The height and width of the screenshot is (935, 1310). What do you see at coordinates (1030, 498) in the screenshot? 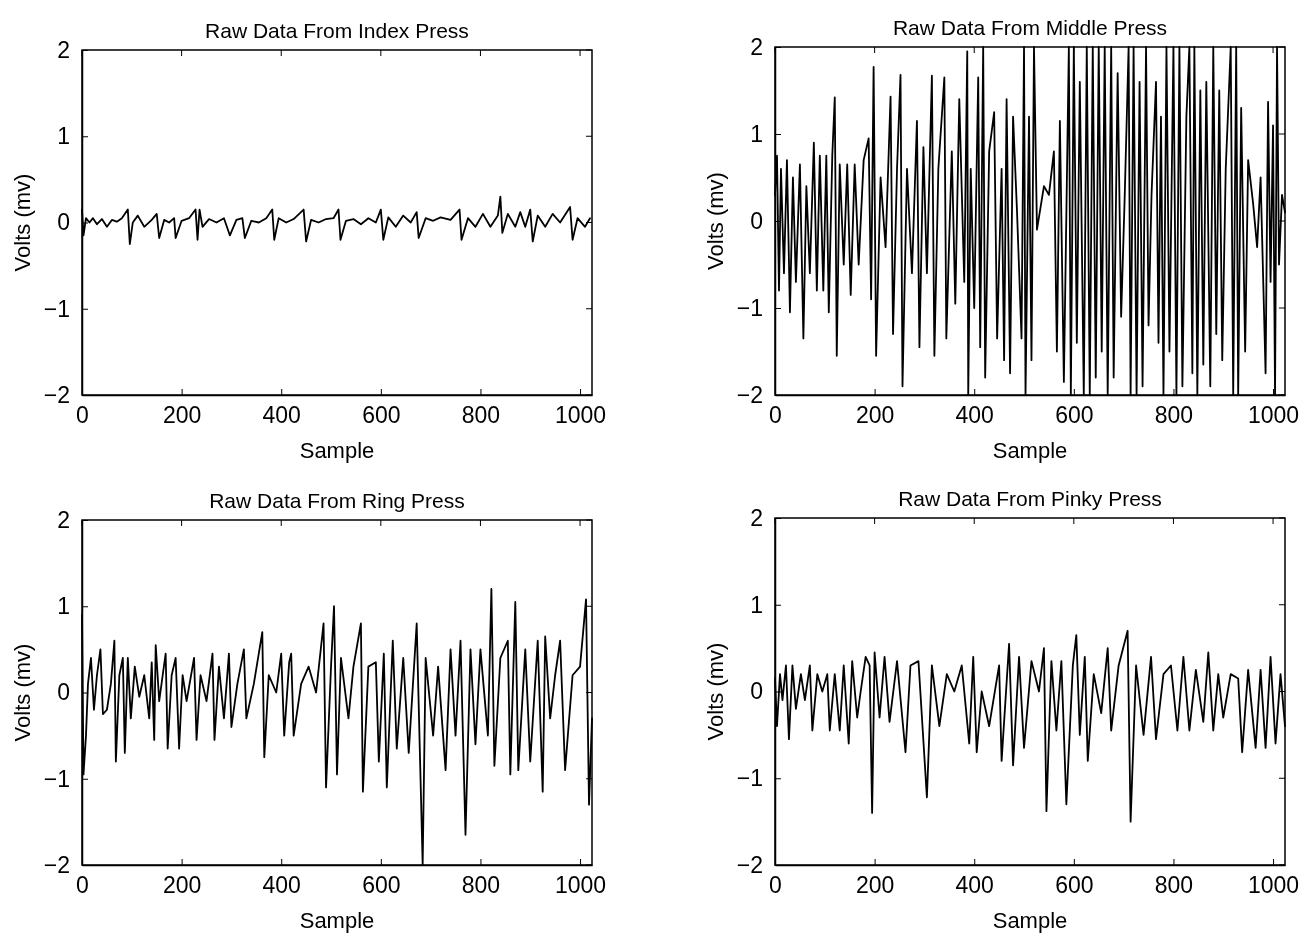
I see `chart-title: Raw Data From Pinky Press` at bounding box center [1030, 498].